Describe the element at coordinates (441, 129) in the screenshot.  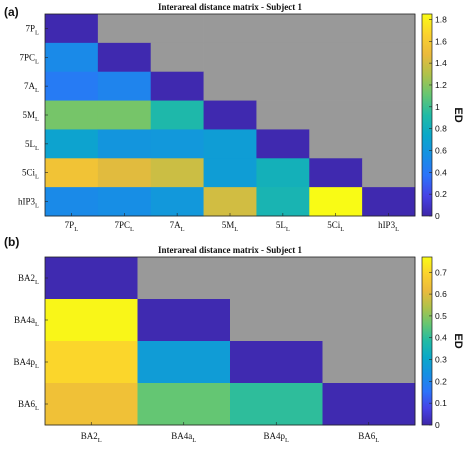
I see `panel-a-colorbar-tick-label: 0.8` at that location.